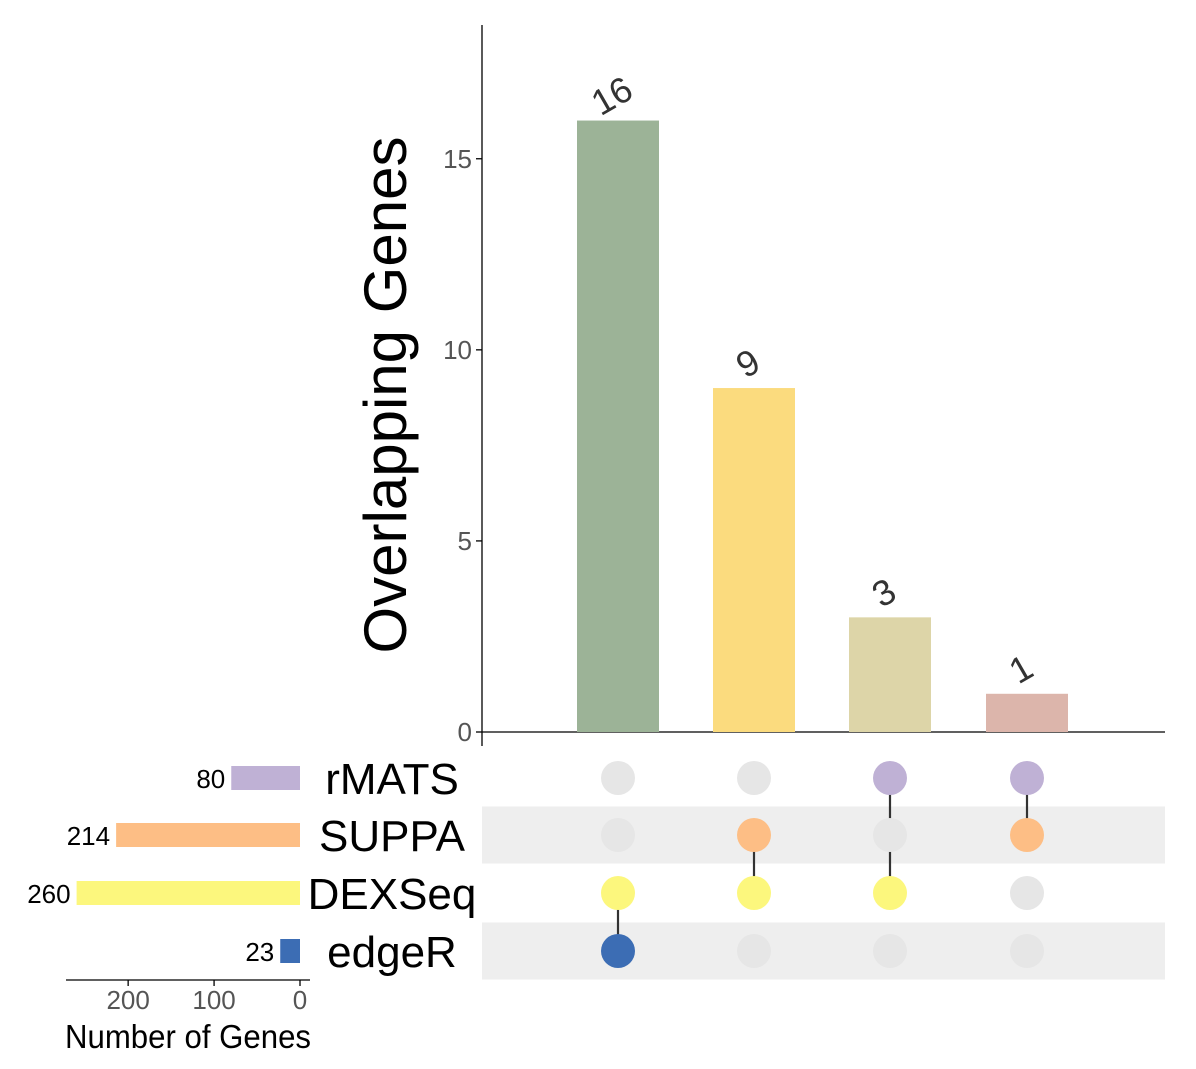  What do you see at coordinates (465, 732) in the screenshot?
I see `y-tick-label: 0` at bounding box center [465, 732].